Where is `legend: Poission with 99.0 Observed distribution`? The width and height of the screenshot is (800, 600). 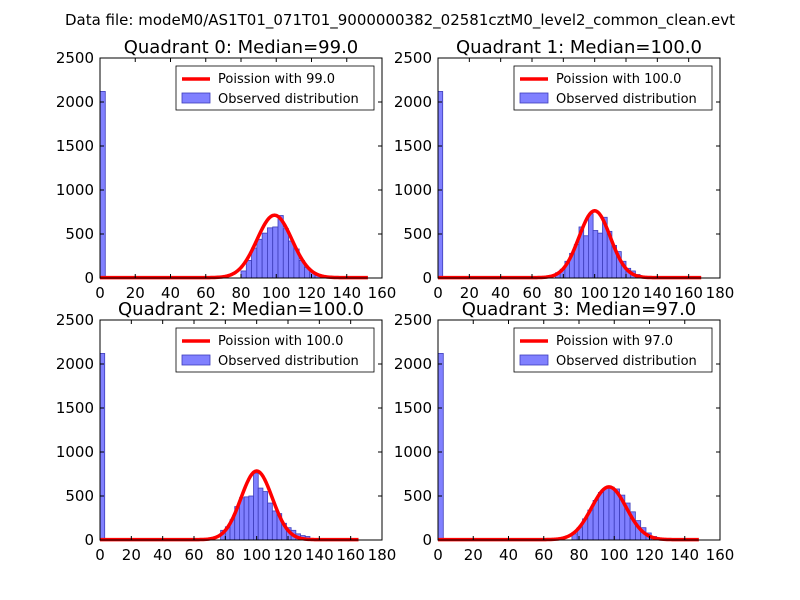
legend: Poission with 99.0 Observed distribution is located at coordinates (275, 88).